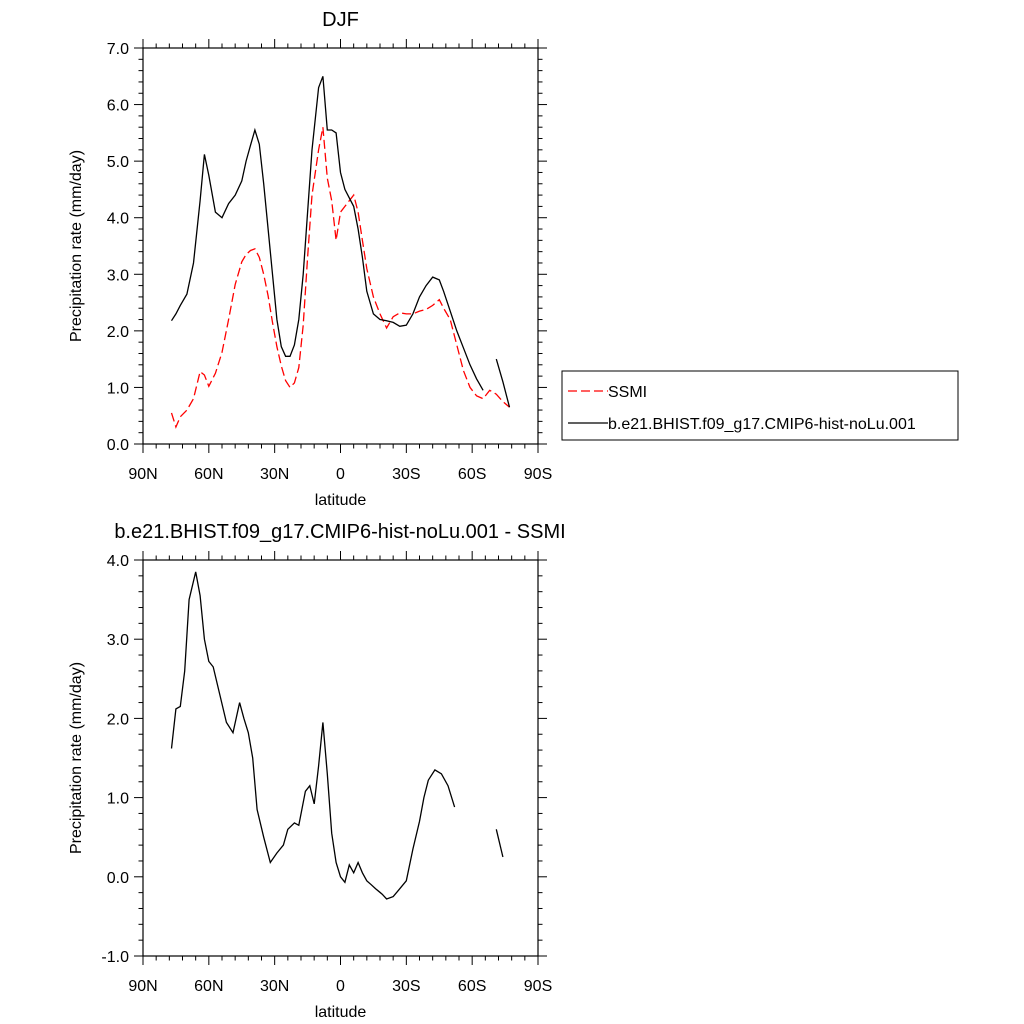 Image resolution: width=1024 pixels, height=1024 pixels. I want to click on y-tick-label: -1.0, so click(115, 957).